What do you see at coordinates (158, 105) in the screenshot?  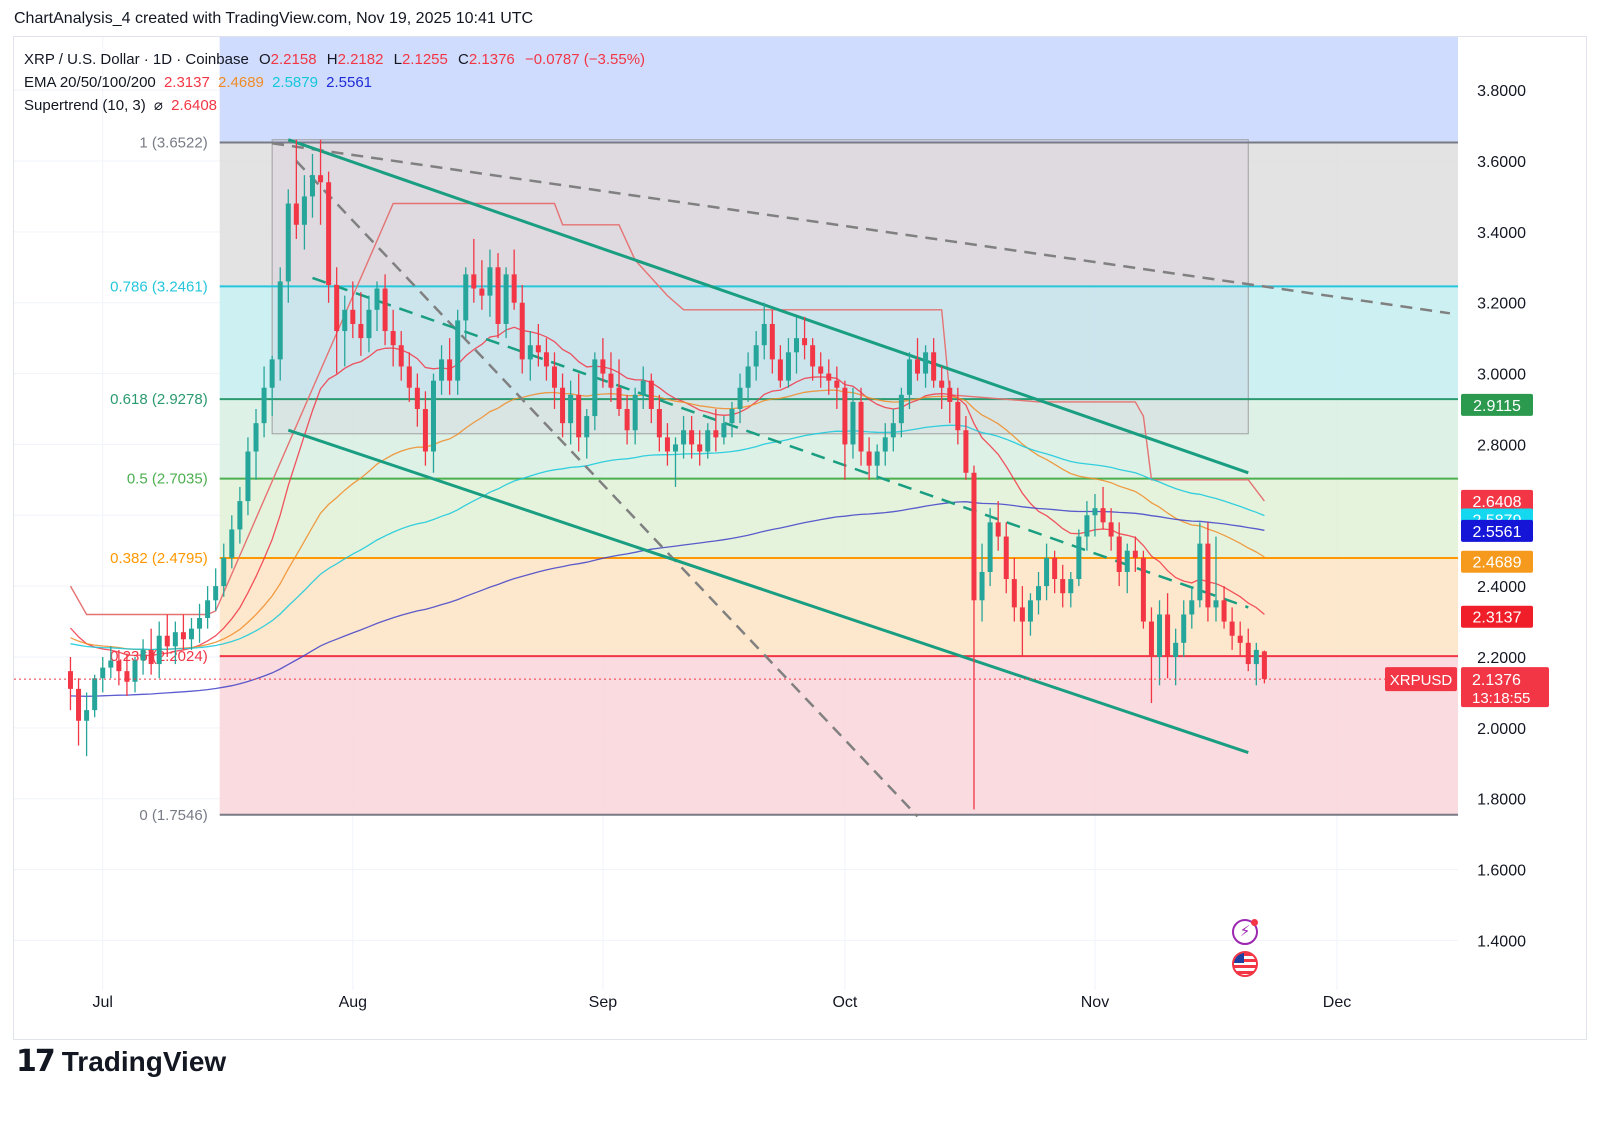 I see `visibility-icon: ⌀` at bounding box center [158, 105].